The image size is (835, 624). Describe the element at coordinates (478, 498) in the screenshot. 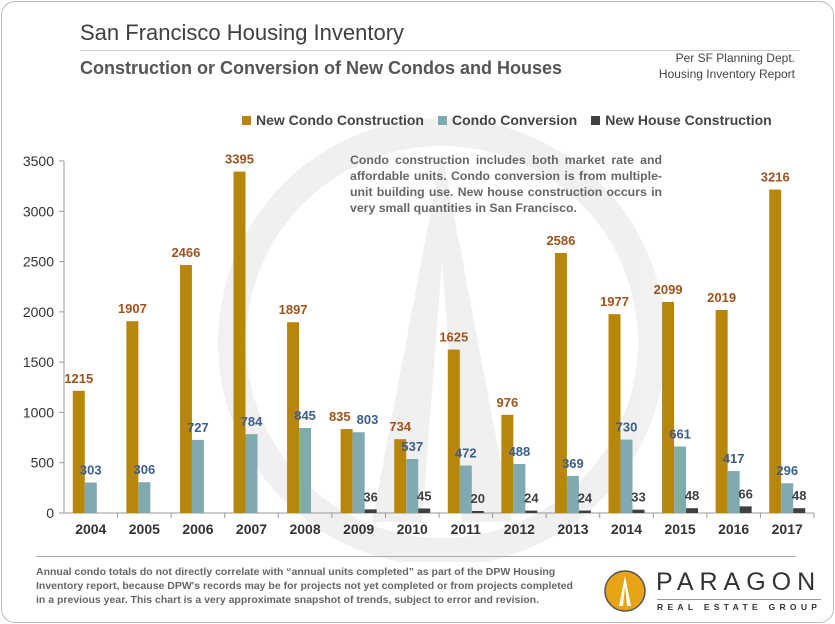

I see `data-label: 20` at that location.